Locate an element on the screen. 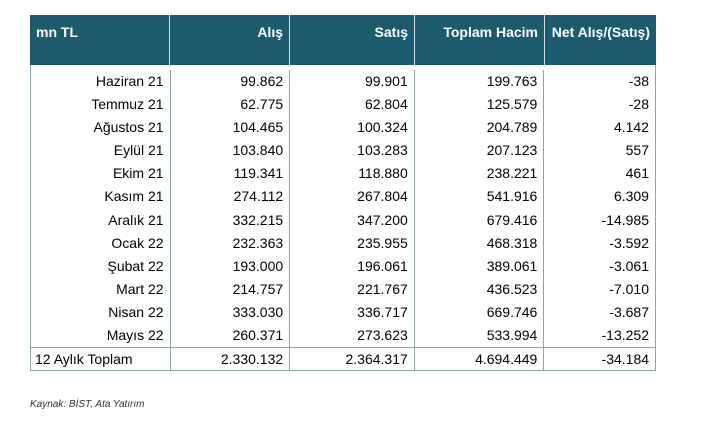 The width and height of the screenshot is (722, 429). table-row: Haziran 21 99.862 99.901 199.763 -38 is located at coordinates (343, 82).